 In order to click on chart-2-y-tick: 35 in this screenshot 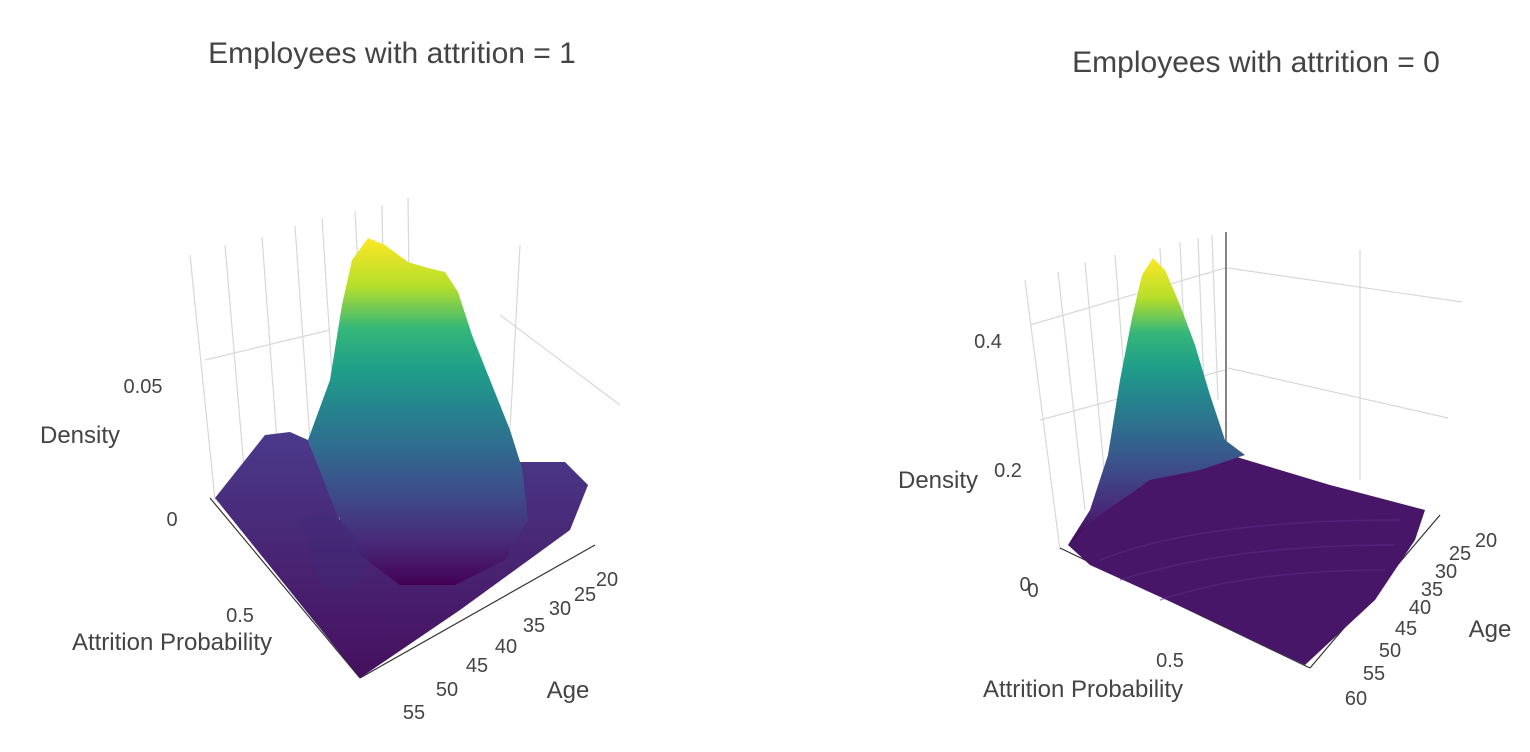, I will do `click(1432, 590)`.